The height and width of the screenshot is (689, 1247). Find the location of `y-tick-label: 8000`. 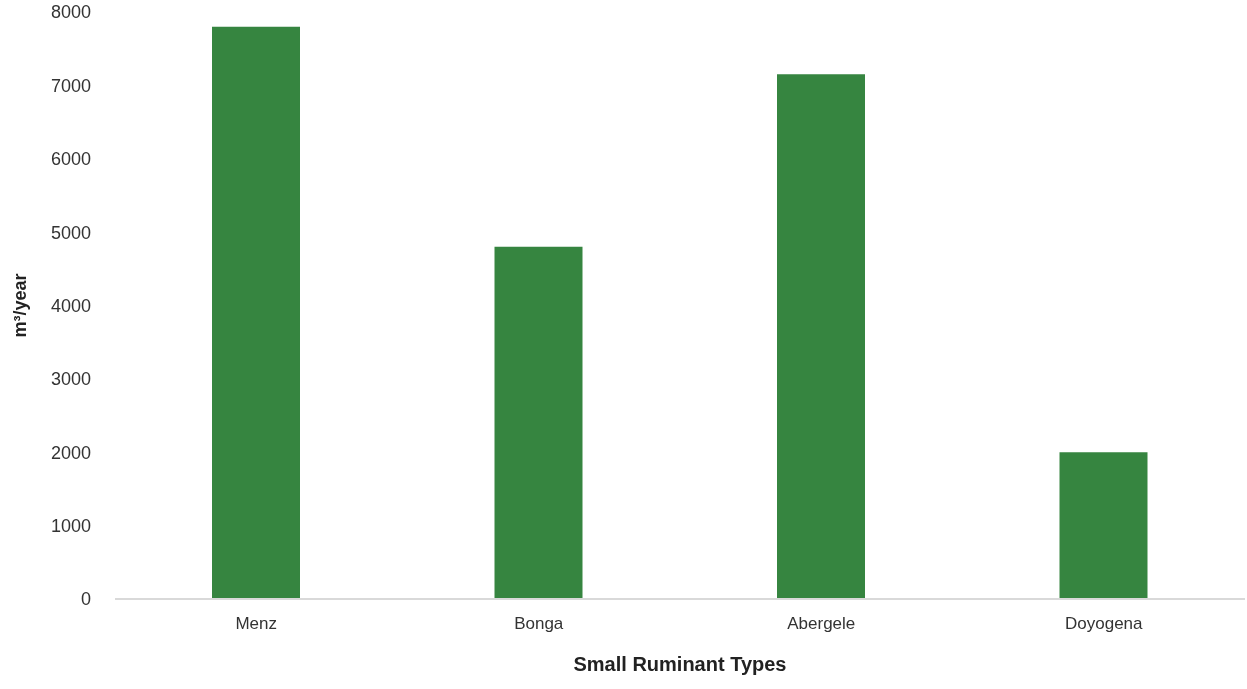

y-tick-label: 8000 is located at coordinates (70, 12).